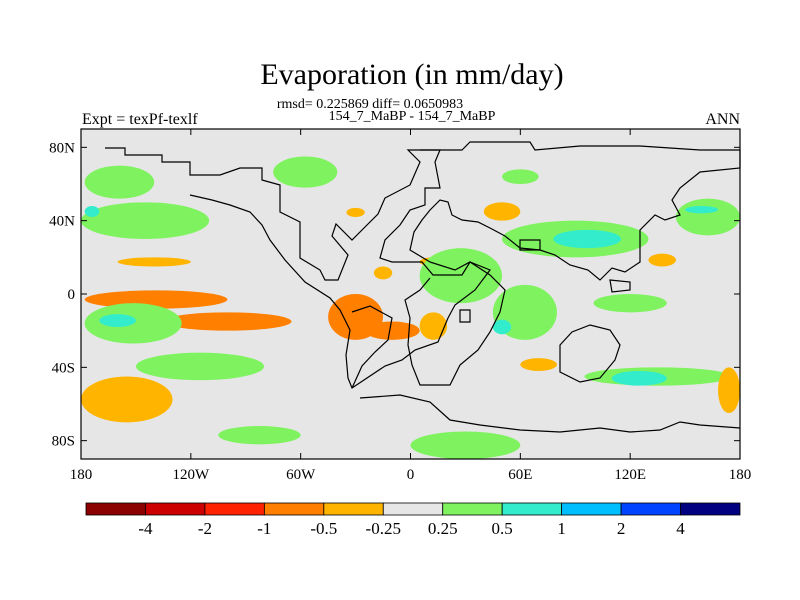  Describe the element at coordinates (370, 104) in the screenshot. I see `stats-line: rmsd= 0.225869 diff= 0.0650983` at that location.